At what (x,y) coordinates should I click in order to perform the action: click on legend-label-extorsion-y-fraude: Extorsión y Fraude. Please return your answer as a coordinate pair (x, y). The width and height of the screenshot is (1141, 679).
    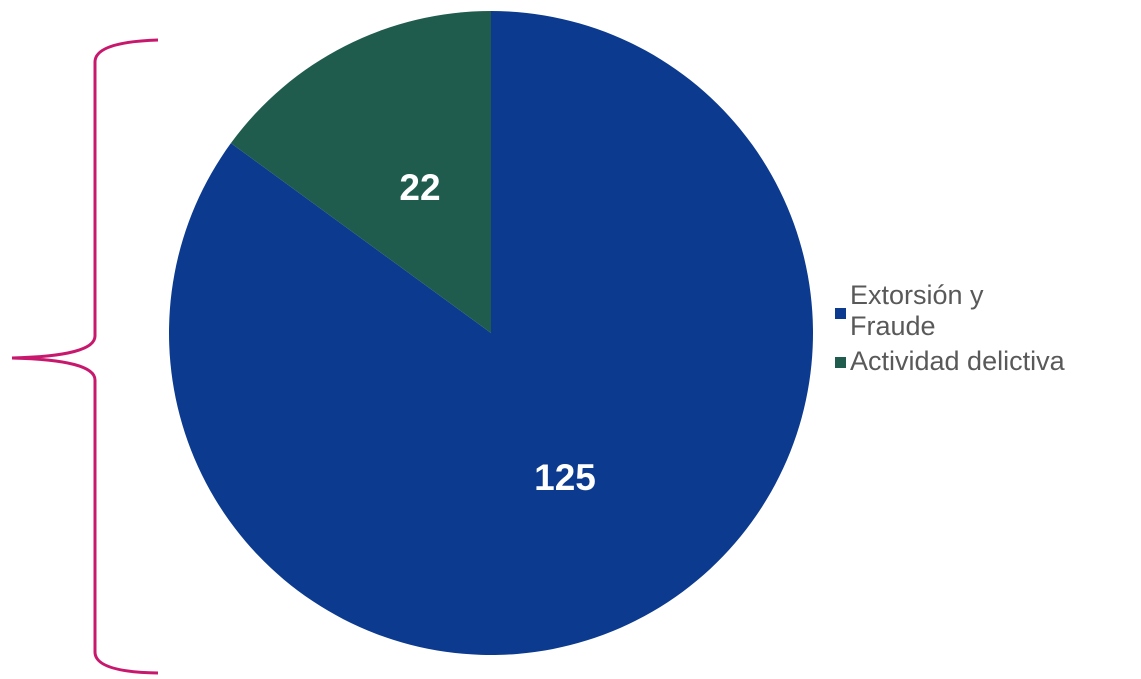
    Looking at the image, I should click on (917, 310).